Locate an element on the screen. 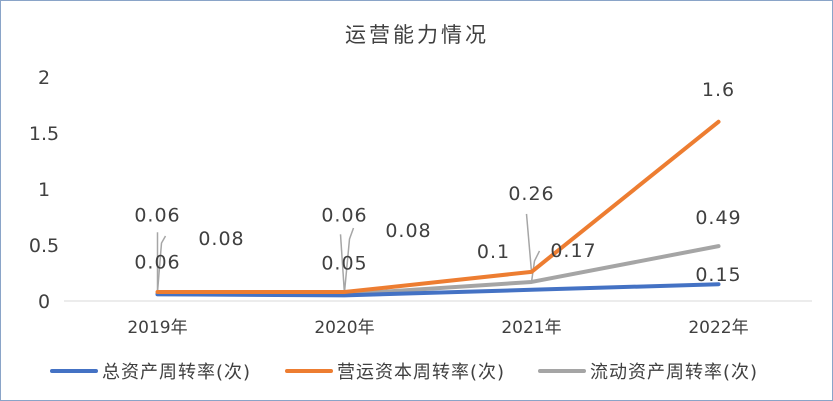 The width and height of the screenshot is (833, 401). data-label: 0.17 is located at coordinates (573, 251).